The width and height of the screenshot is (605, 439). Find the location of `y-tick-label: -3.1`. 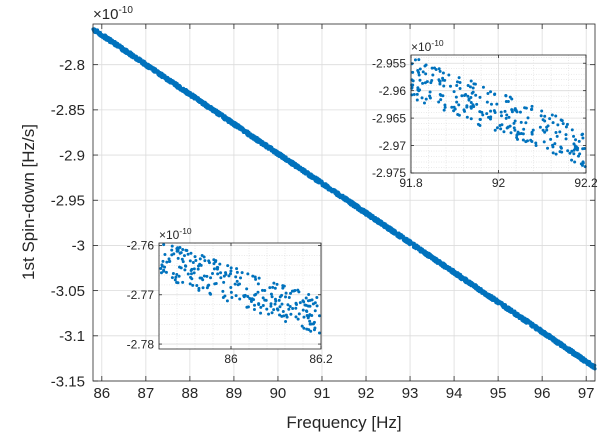

y-tick-label: -3.1 is located at coordinates (72, 336).